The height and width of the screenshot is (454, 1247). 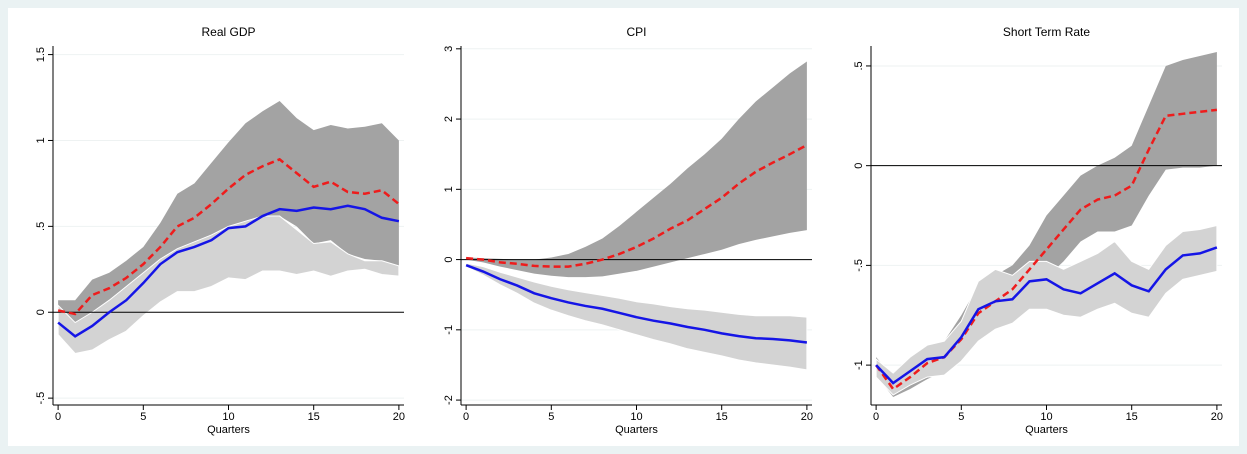 What do you see at coordinates (41, 54) in the screenshot?
I see `y-tick-label: 1.5` at bounding box center [41, 54].